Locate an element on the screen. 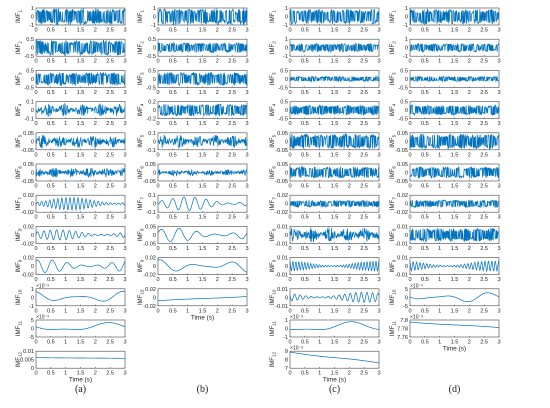 The image size is (550, 408). y-tick-label: -0.01 is located at coordinates (401, 244).